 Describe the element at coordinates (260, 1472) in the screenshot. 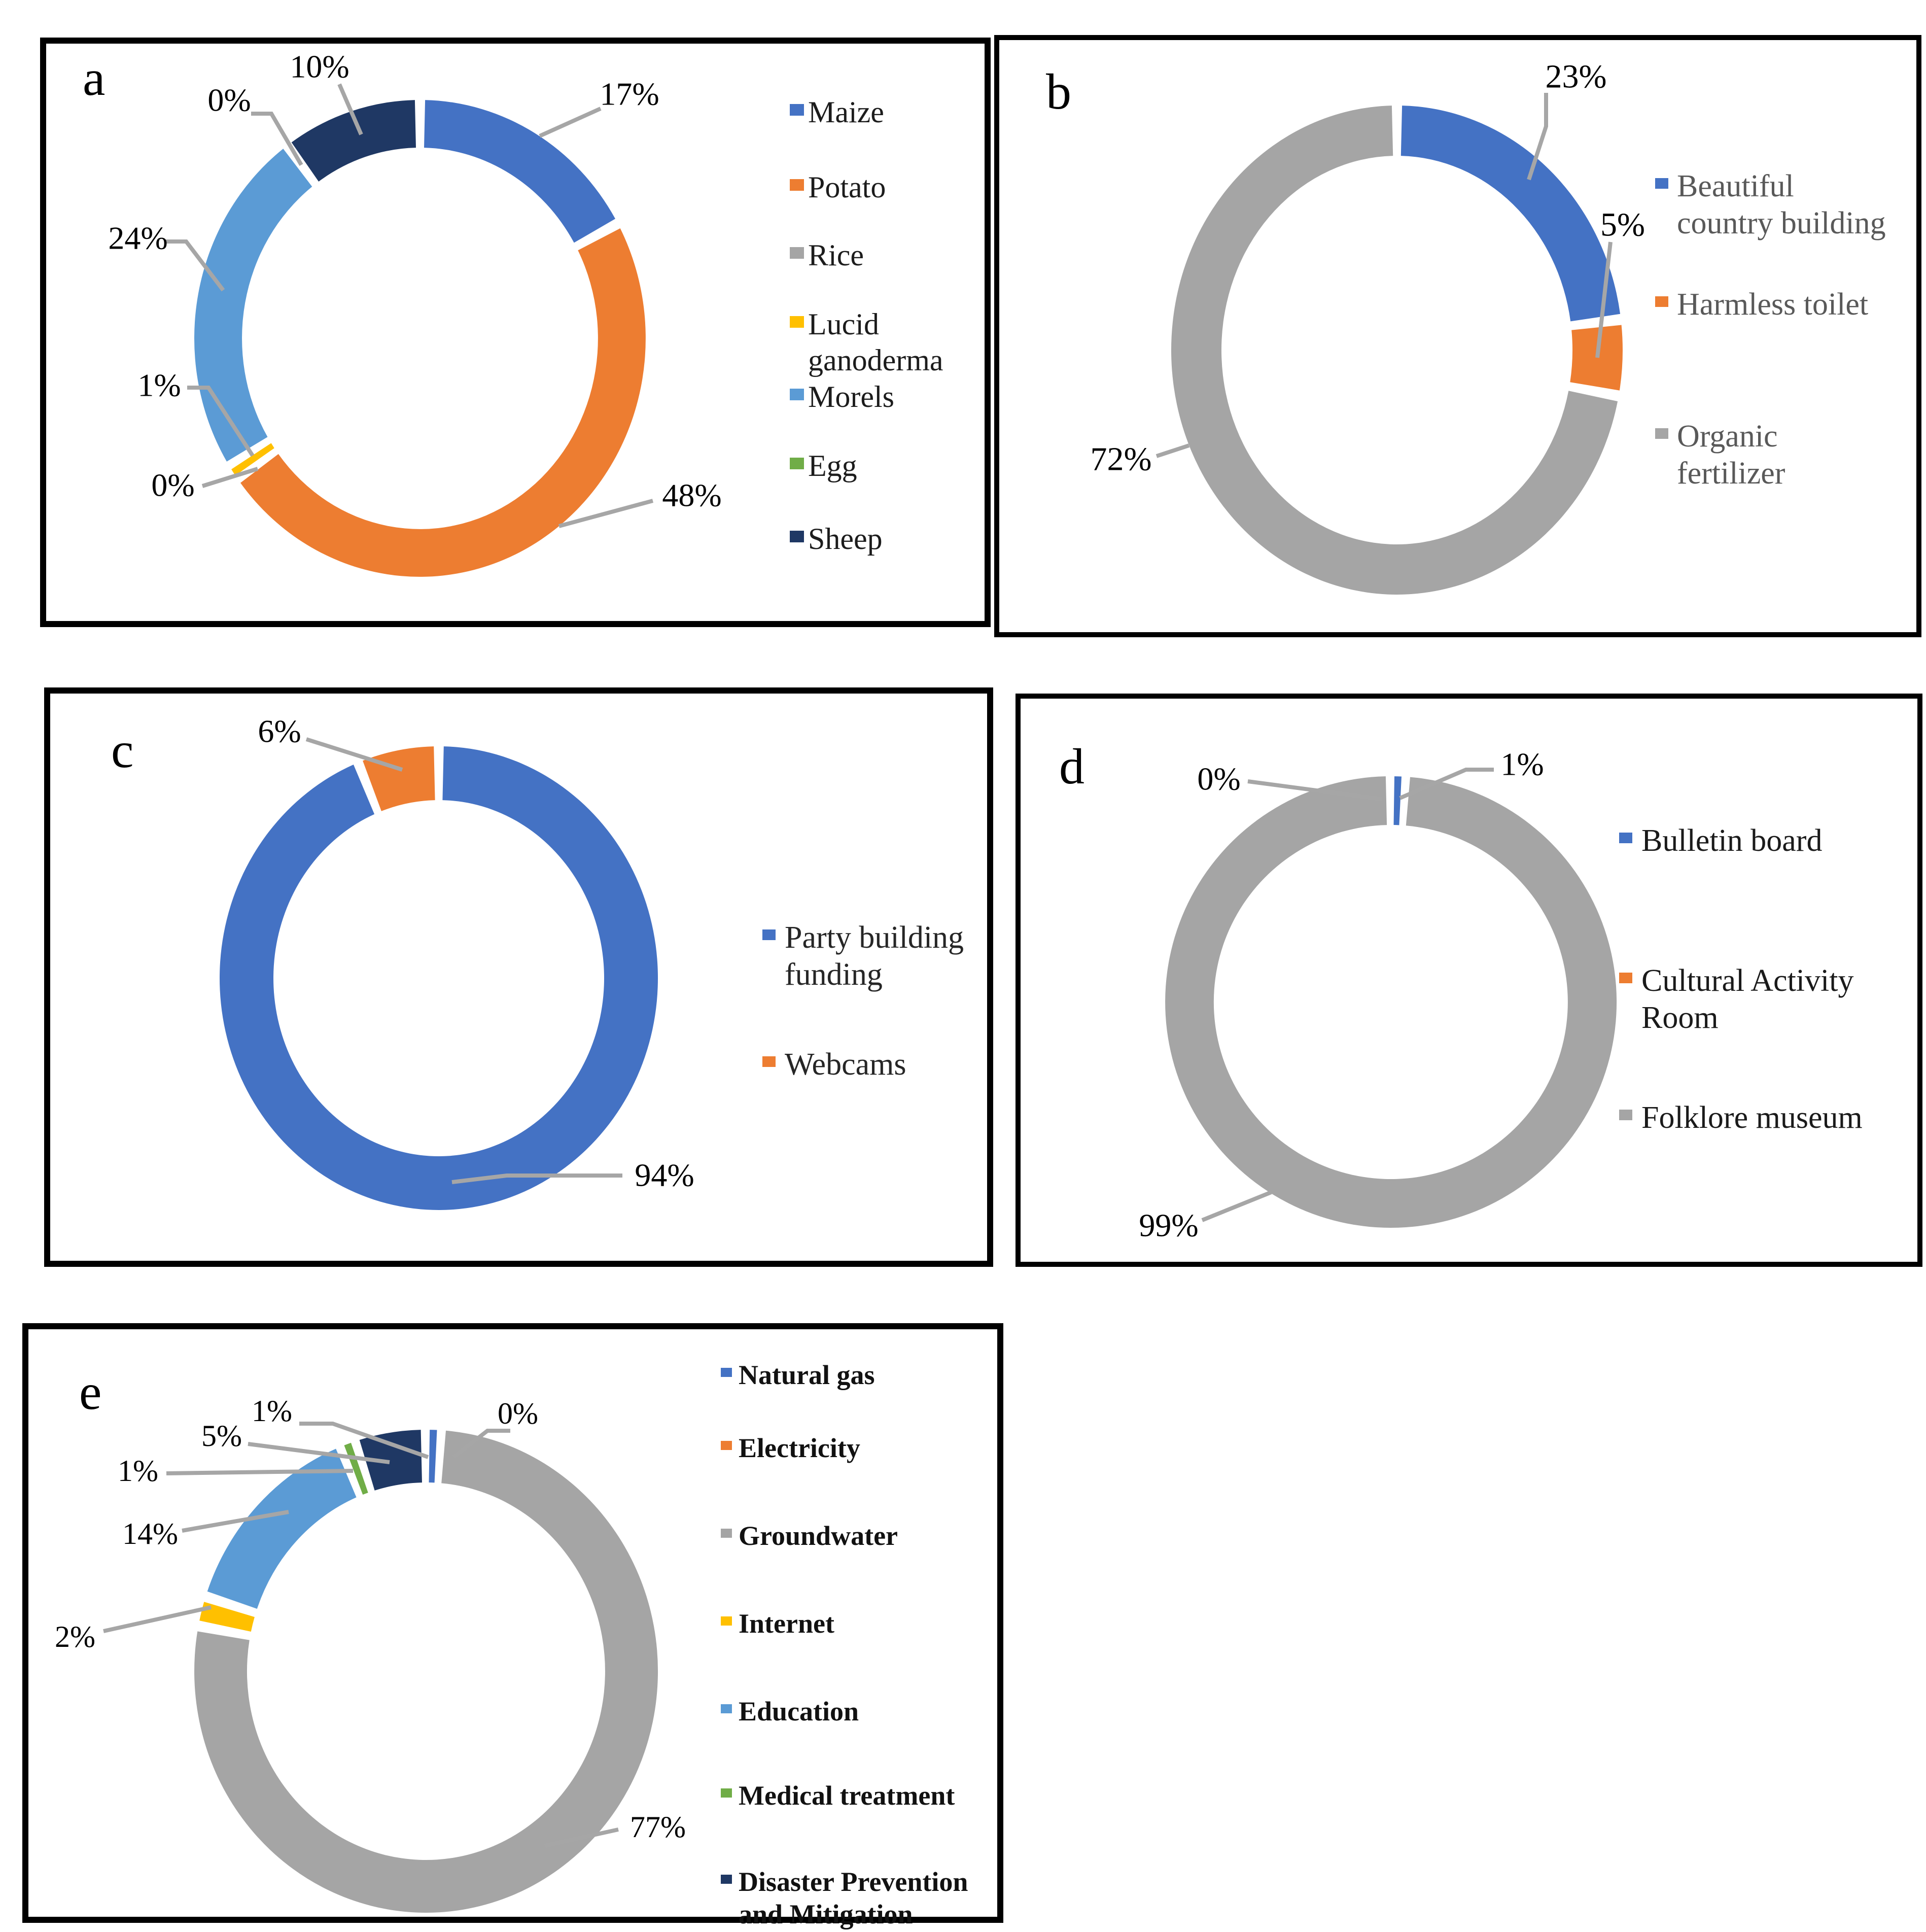

I see `leader-line-e-medical-treatment` at that location.